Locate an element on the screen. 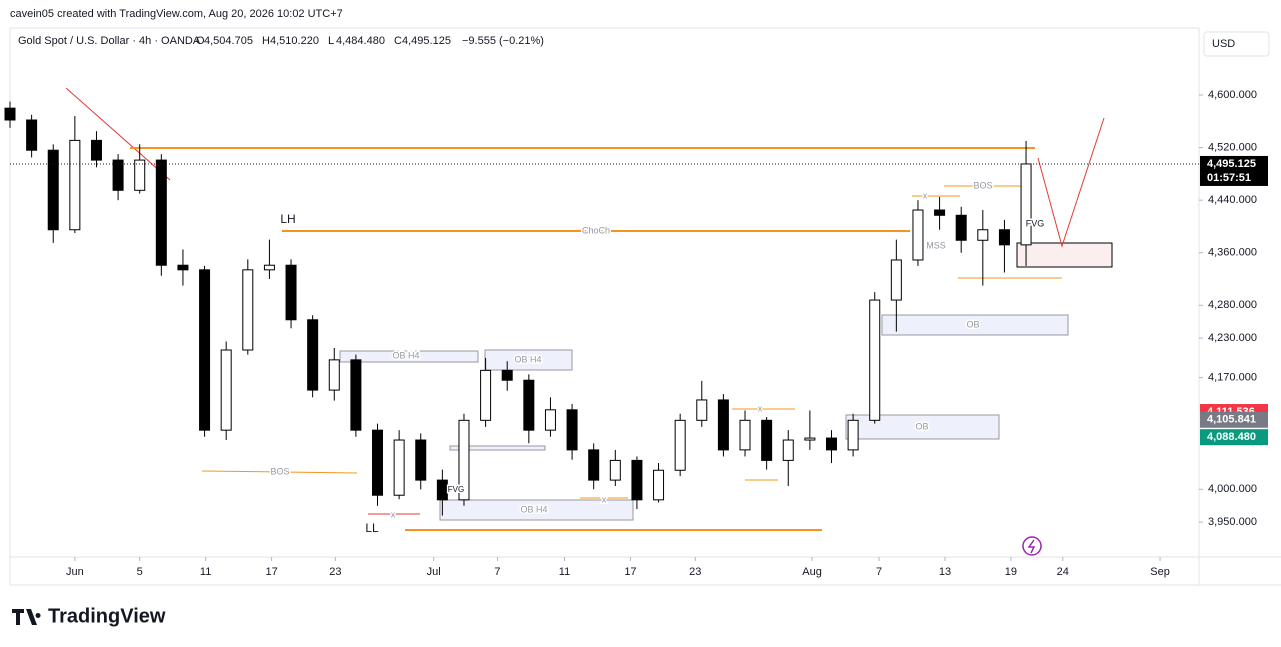  price-label: 4,088.480 is located at coordinates (1231, 437).